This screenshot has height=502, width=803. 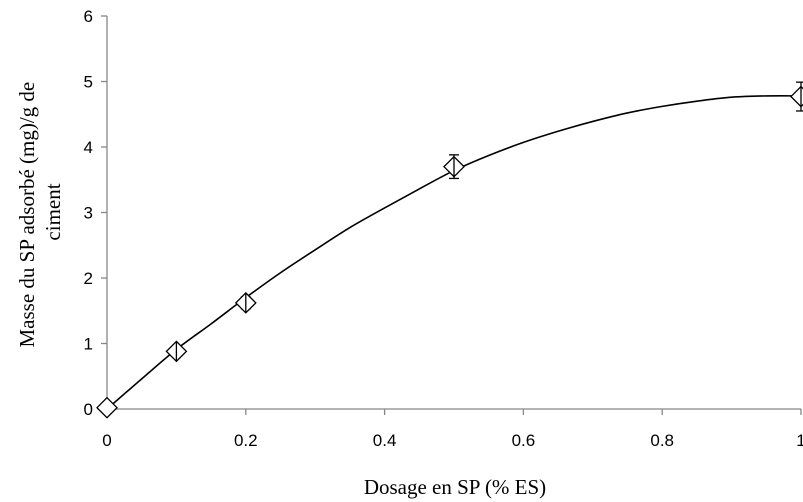 What do you see at coordinates (88, 344) in the screenshot?
I see `y-tick-label: 1` at bounding box center [88, 344].